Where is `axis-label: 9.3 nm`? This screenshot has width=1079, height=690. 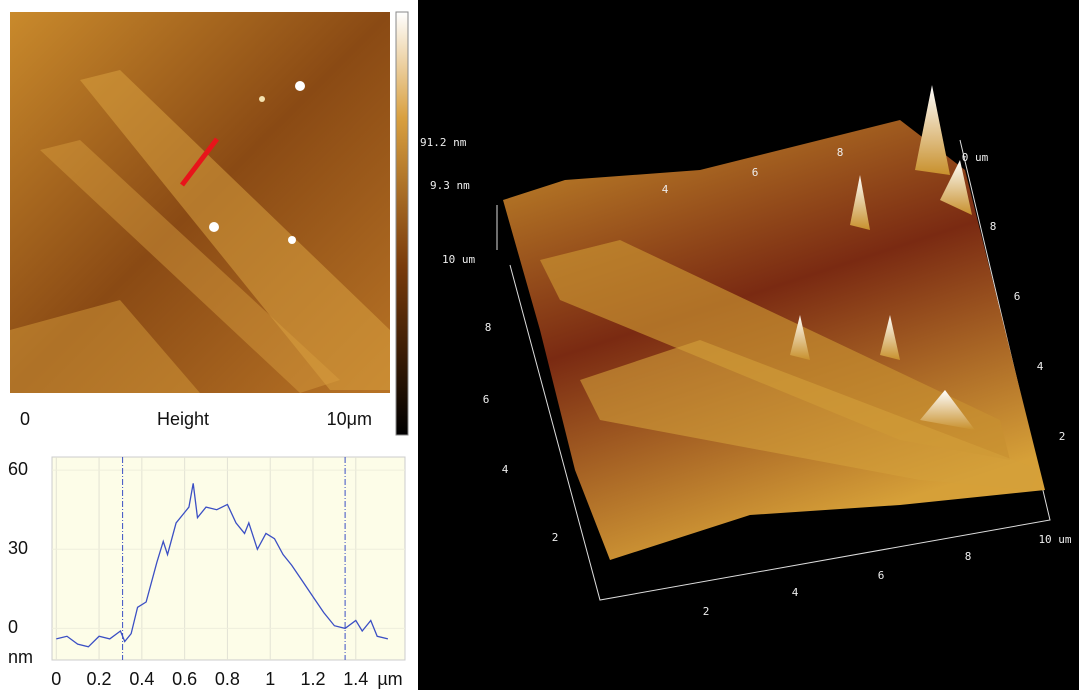
axis-label: 9.3 nm is located at coordinates (450, 185).